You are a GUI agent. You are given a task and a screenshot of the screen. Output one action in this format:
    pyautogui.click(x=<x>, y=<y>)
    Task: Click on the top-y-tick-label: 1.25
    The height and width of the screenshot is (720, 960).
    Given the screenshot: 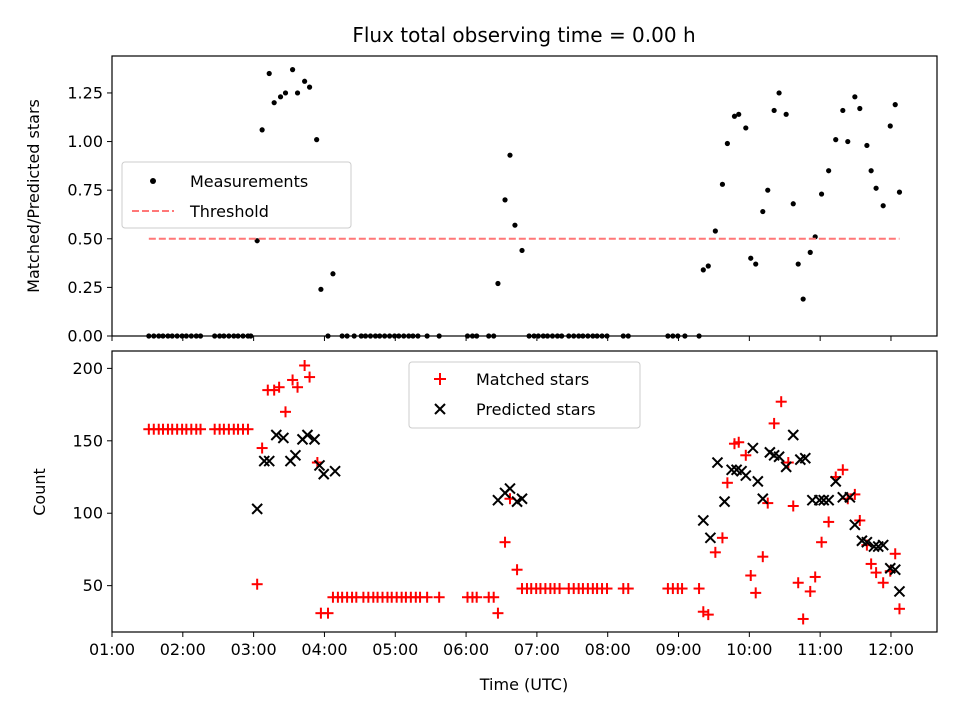 What is the action you would take?
    pyautogui.click(x=85, y=92)
    